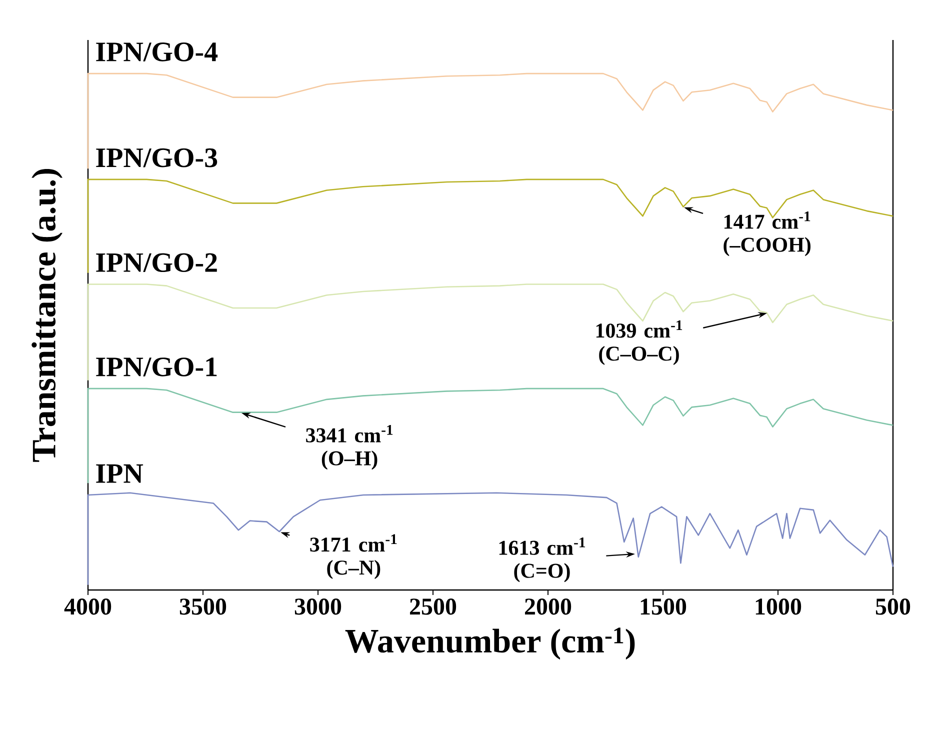  I want to click on series-label: IPN, so click(120, 473).